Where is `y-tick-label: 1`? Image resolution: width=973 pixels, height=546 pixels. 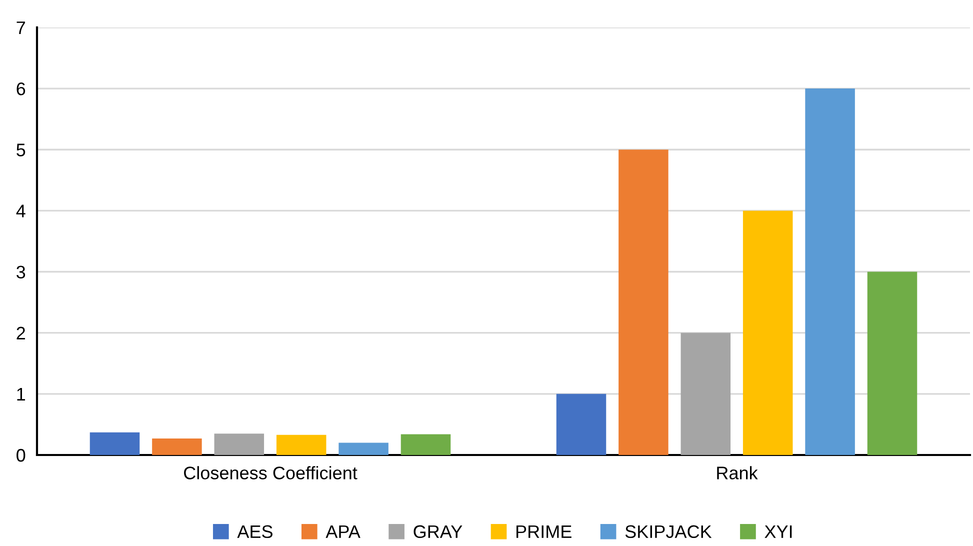
y-tick-label: 1 is located at coordinates (21, 394).